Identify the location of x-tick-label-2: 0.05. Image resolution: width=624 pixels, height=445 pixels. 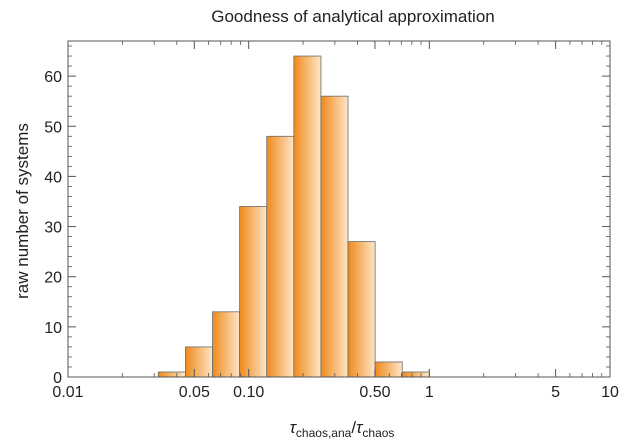
(194, 392).